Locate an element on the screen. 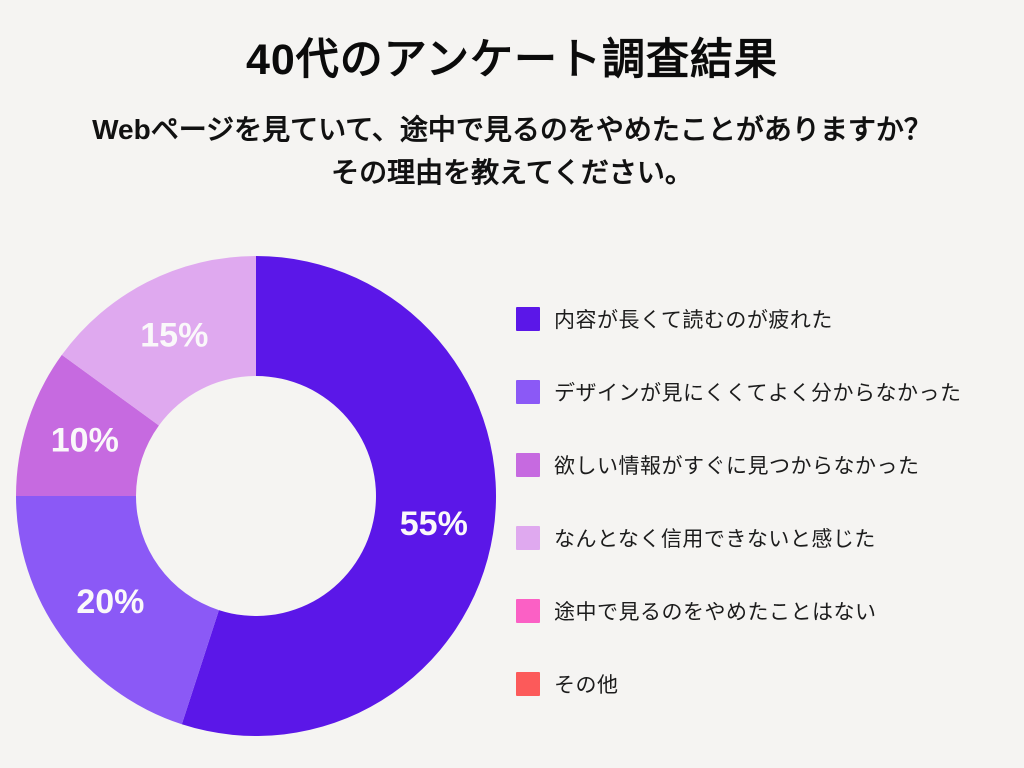  legend-item-4: なんとなく信用できないと感じた is located at coordinates (738, 537).